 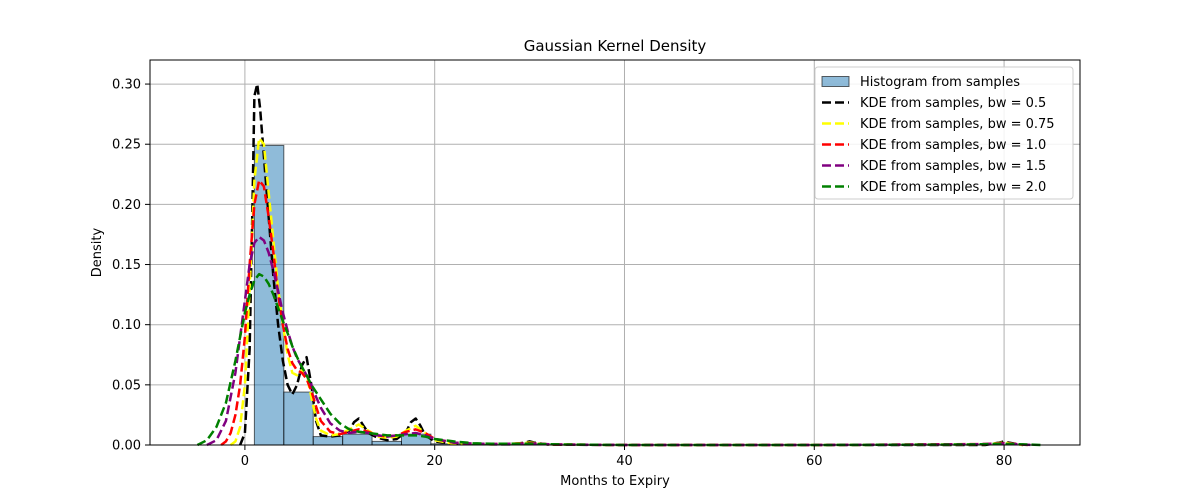 I want to click on y-tick-label: 0.10, so click(x=126, y=325).